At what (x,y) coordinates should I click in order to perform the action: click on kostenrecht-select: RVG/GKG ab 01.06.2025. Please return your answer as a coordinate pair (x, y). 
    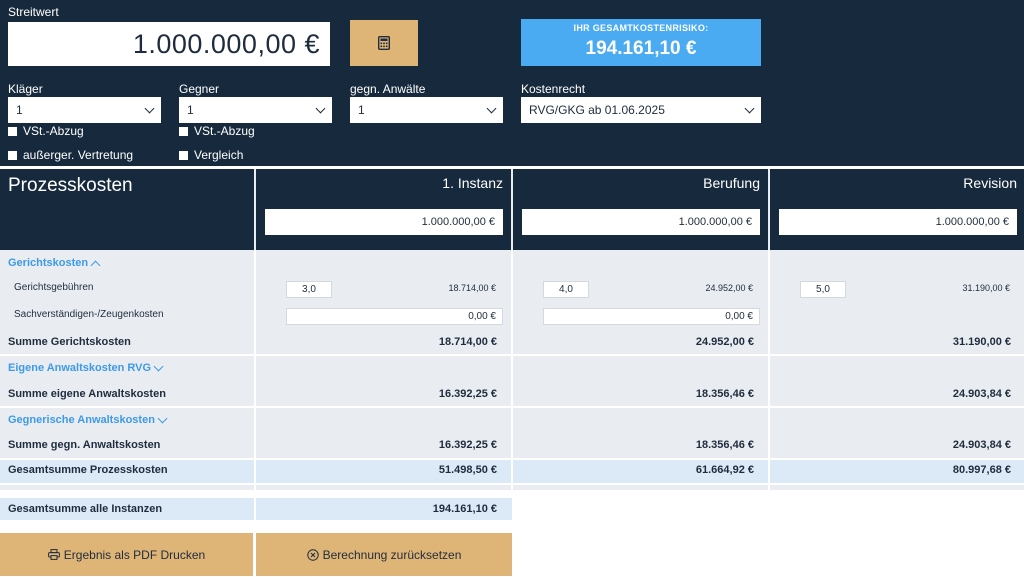
    Looking at the image, I should click on (641, 110).